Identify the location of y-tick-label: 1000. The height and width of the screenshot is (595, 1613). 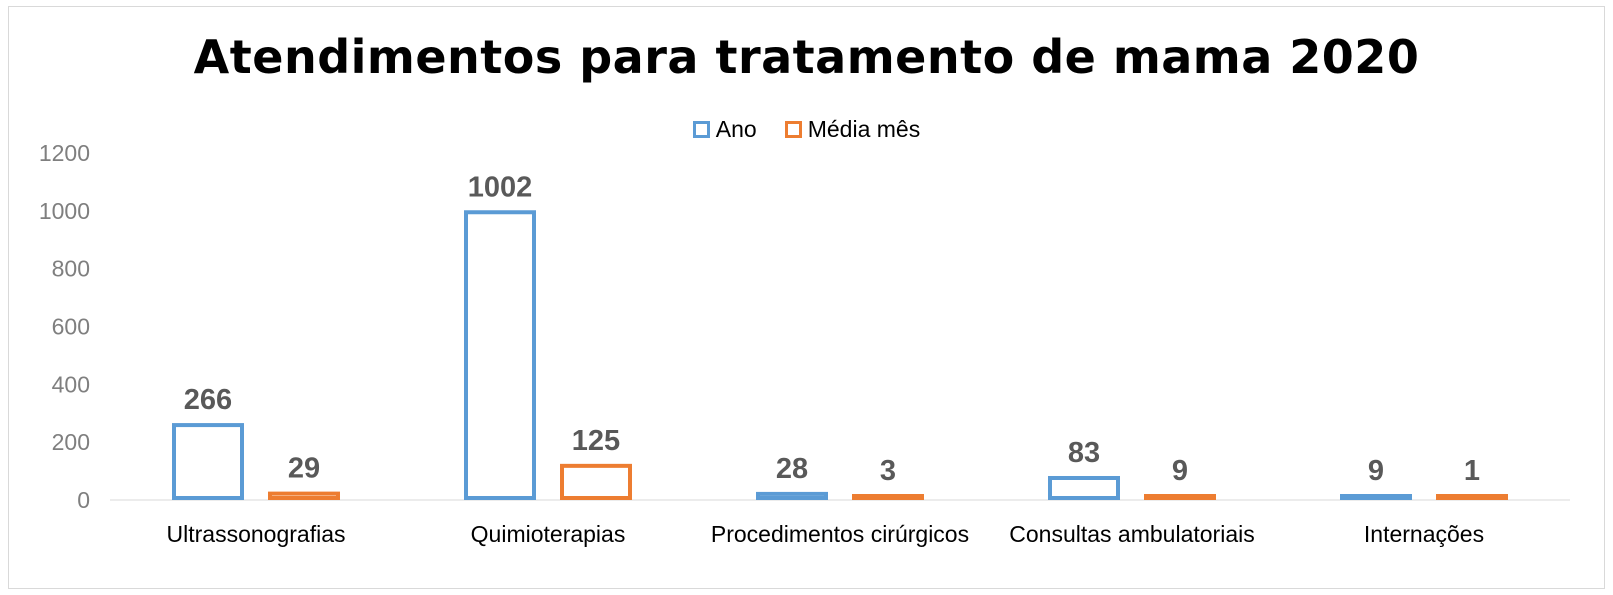
(64, 211).